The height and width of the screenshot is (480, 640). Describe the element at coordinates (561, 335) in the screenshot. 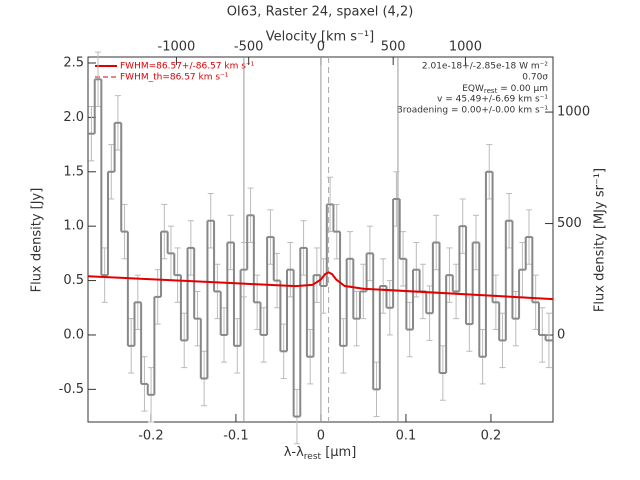

I see `y2-tick-label: 0` at that location.